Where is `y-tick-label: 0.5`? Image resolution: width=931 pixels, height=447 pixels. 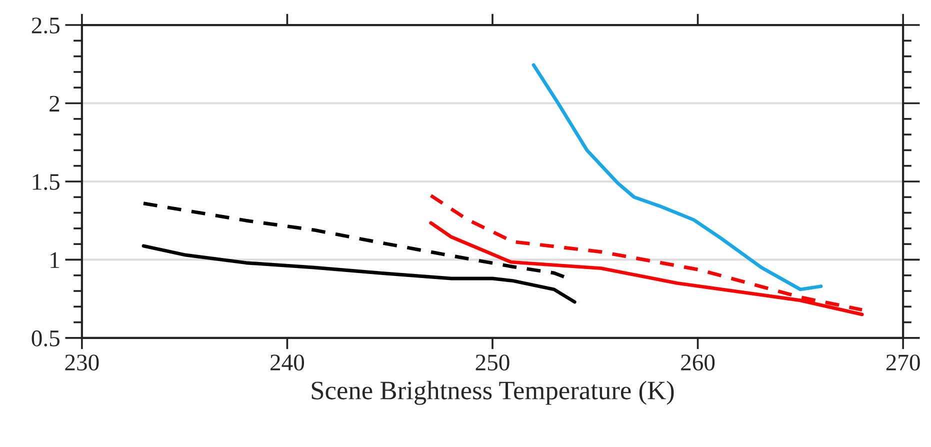
y-tick-label: 0.5 is located at coordinates (46, 338).